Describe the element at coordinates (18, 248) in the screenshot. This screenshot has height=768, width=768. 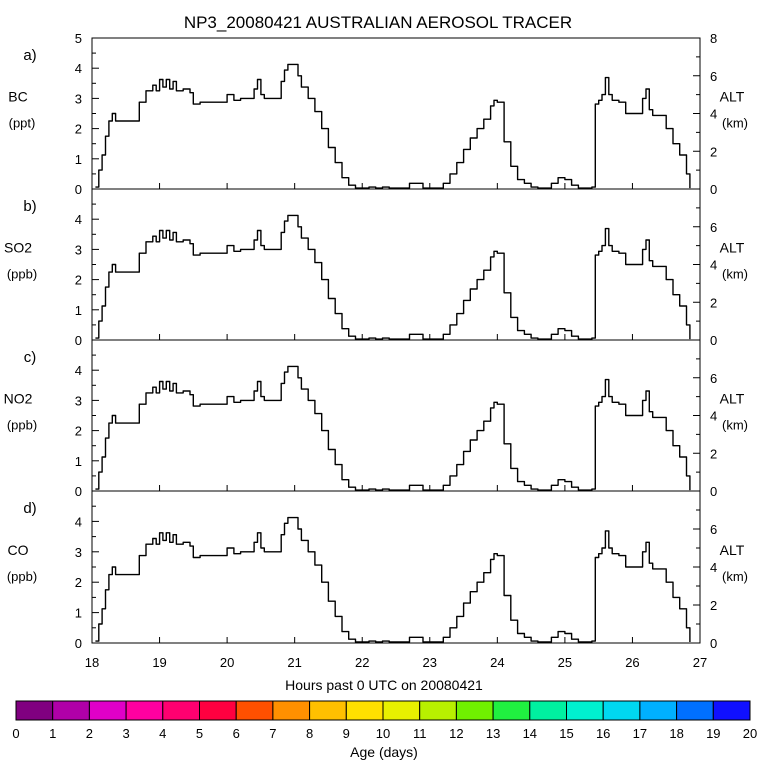
I see `species-label: SO2` at that location.